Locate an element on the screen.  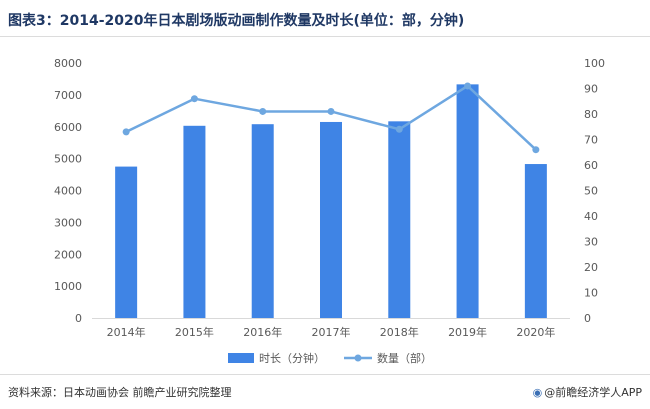
x-tick-label: 2017年 is located at coordinates (331, 332).